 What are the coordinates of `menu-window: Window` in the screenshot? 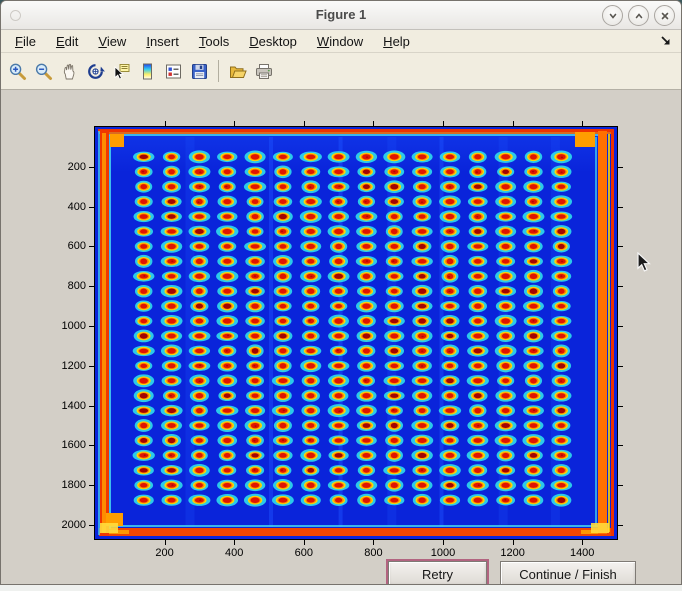 It's located at (340, 41).